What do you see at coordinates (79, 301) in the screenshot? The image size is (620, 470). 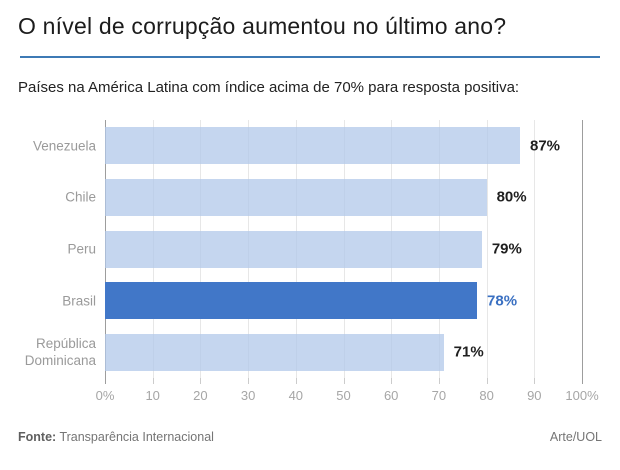 I see `category-label: Brasil` at bounding box center [79, 301].